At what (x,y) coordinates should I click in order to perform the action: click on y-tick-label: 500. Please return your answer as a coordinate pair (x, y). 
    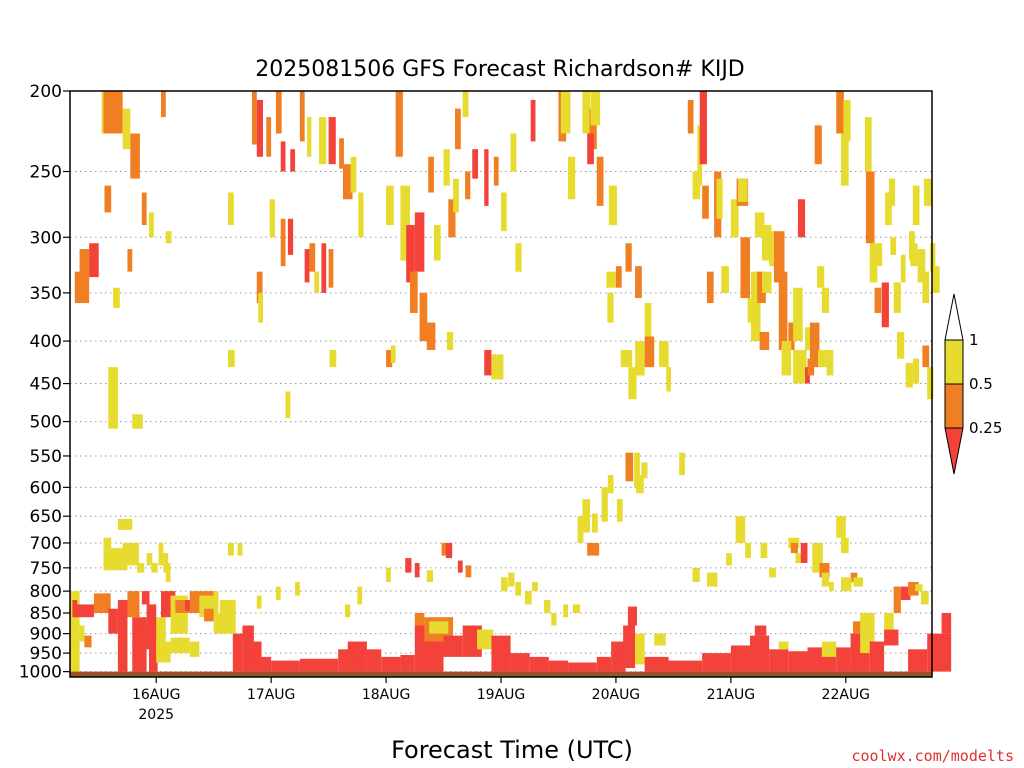
    Looking at the image, I should click on (46, 423).